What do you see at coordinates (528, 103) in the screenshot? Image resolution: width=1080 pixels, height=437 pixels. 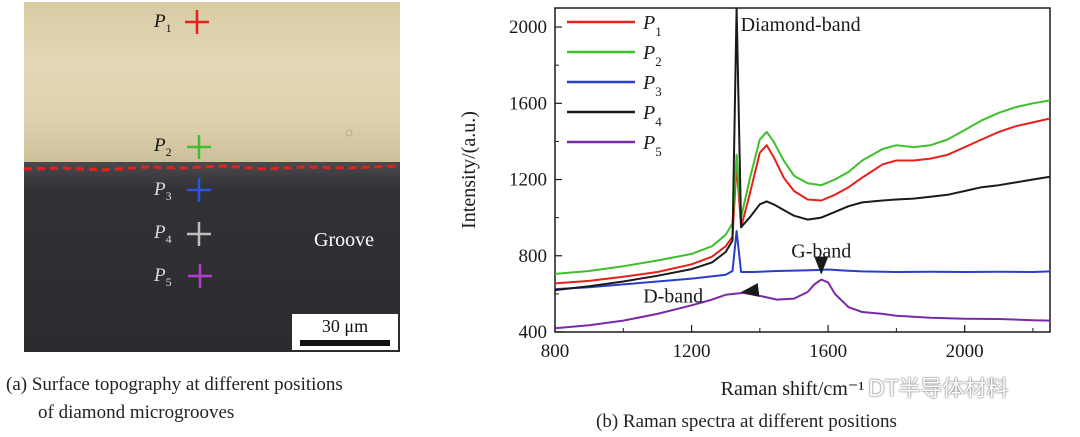 I see `y-tick-label: 1600` at bounding box center [528, 103].